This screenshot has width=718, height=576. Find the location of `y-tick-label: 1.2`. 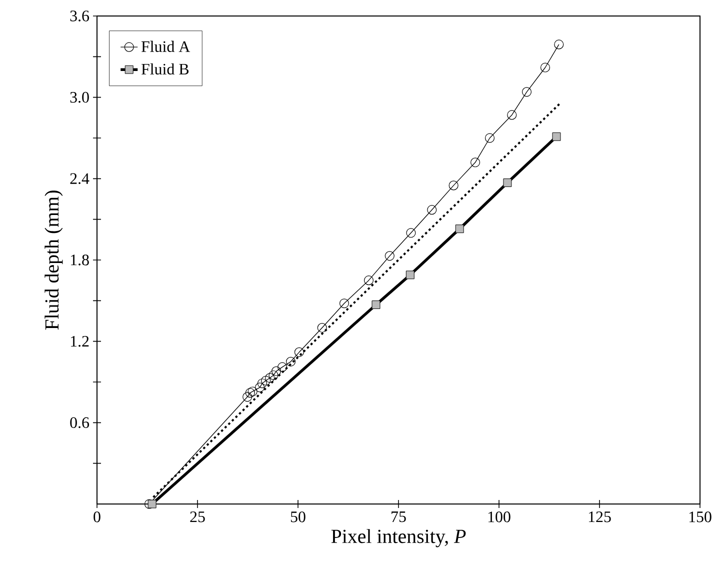

y-tick-label: 1.2 is located at coordinates (79, 341).